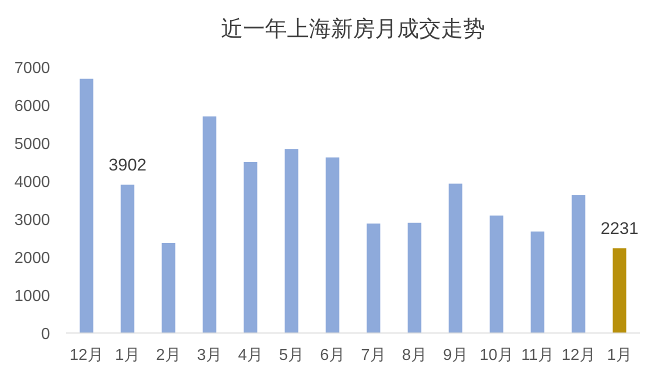  Describe the element at coordinates (414, 355) in the screenshot. I see `x-tick-label: 8月` at that location.